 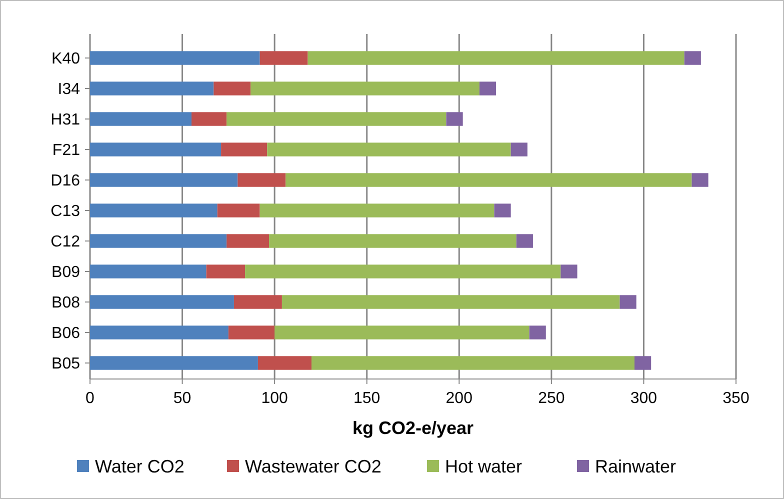 What do you see at coordinates (65, 211) in the screenshot?
I see `y-tick-label: C13` at bounding box center [65, 211].